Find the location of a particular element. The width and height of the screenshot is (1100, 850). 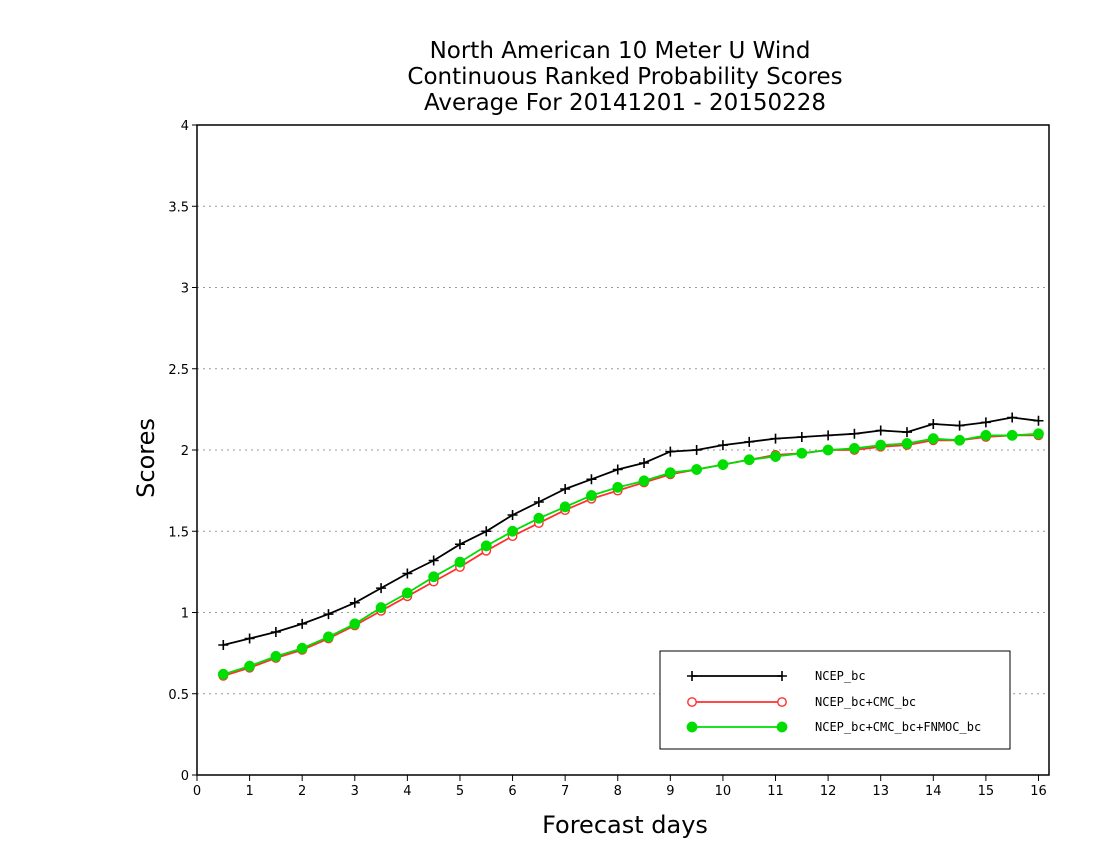

title-line-2: Continuous Ranked Probability Scores is located at coordinates (624, 77).